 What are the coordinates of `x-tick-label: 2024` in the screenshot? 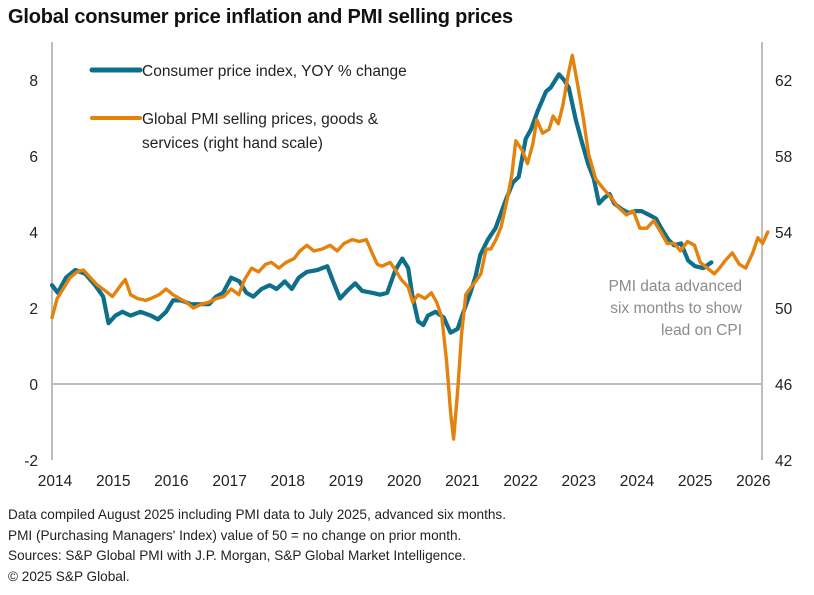 It's located at (637, 481).